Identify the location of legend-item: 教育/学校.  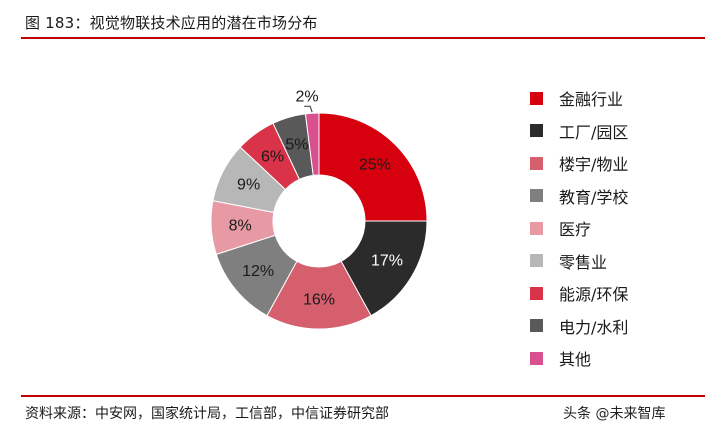
(579, 196).